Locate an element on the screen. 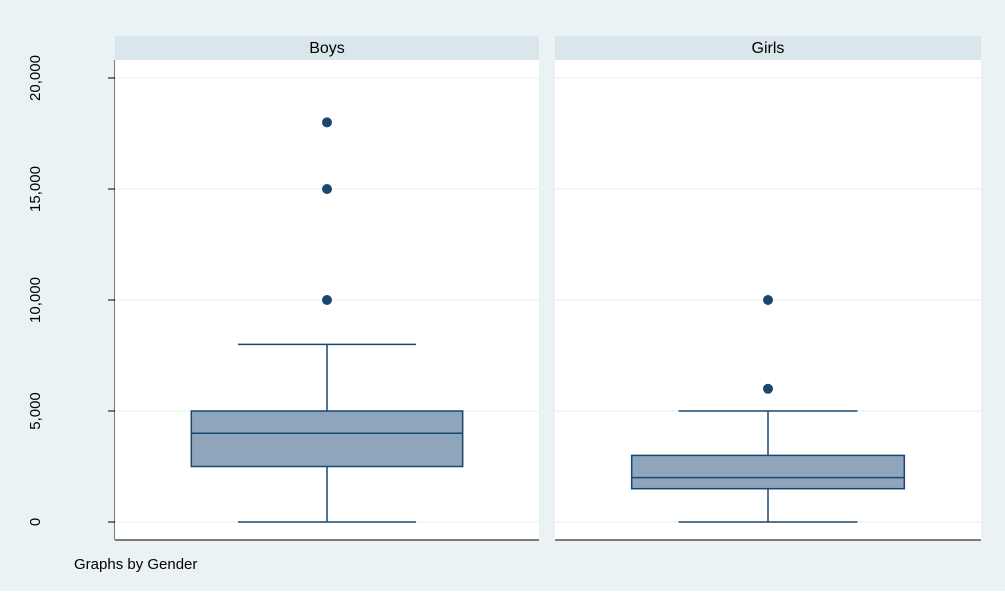 Image resolution: width=1005 pixels, height=596 pixels. panel-title: Boys is located at coordinates (327, 48).